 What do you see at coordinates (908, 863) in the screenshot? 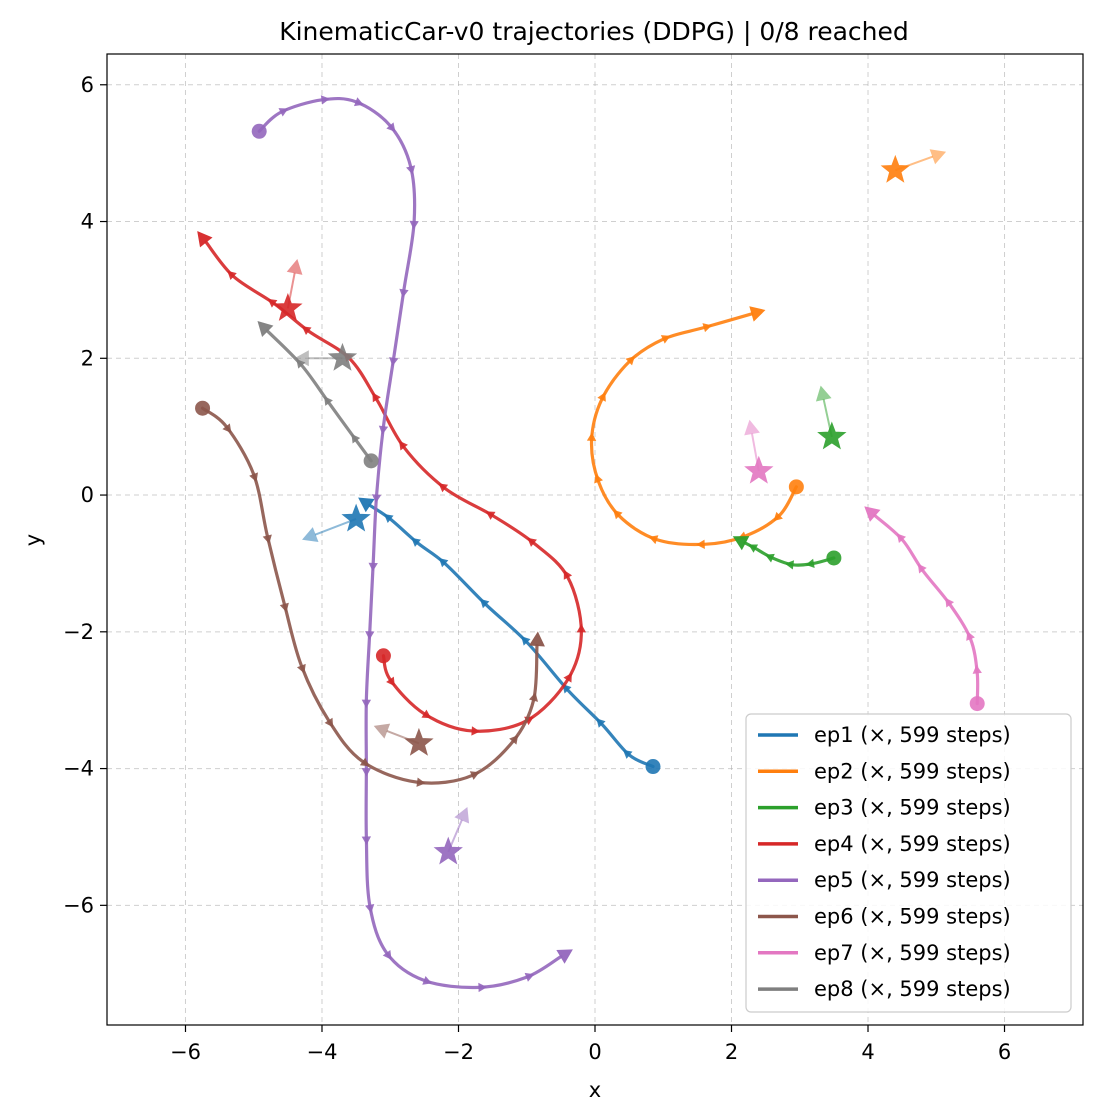
I see `legend-box` at bounding box center [908, 863].